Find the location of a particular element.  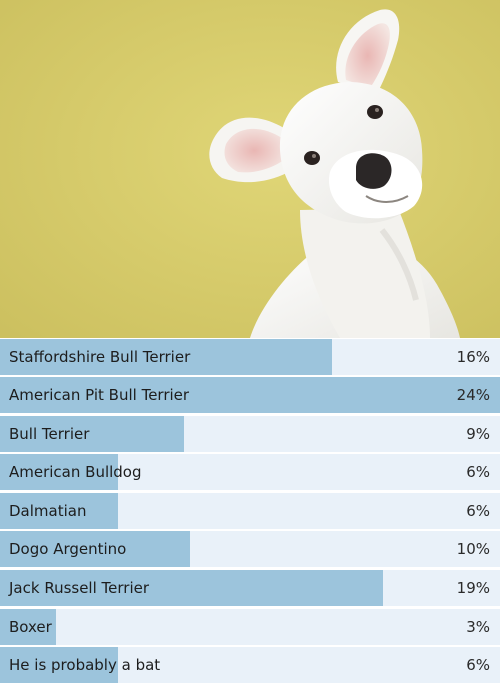

poll-option: He is probably a bat 6% is located at coordinates (250, 664).